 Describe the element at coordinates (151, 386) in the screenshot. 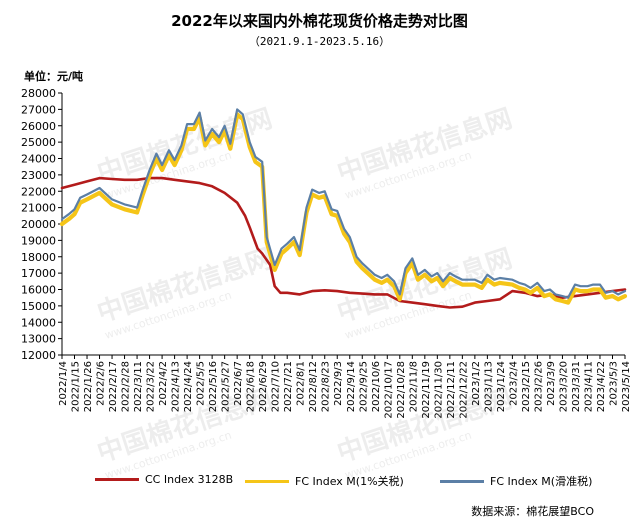

I see `x-tick-label: 2022/3/22` at that location.